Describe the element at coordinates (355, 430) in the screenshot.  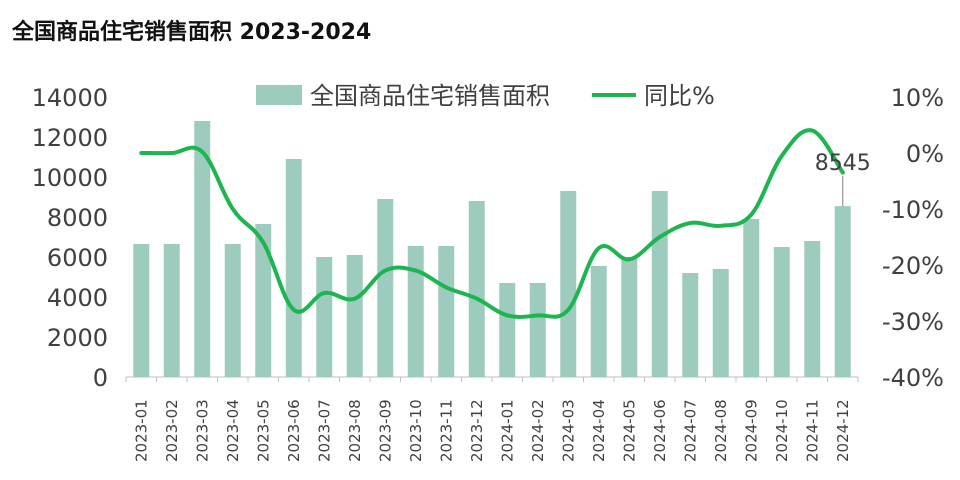
I see `x-tick-label: 2023-08` at that location.